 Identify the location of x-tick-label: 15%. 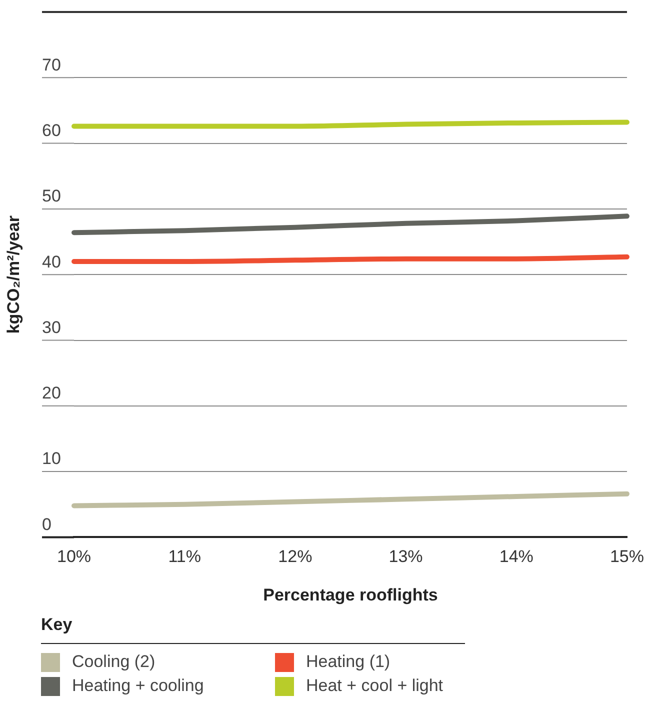
(627, 556).